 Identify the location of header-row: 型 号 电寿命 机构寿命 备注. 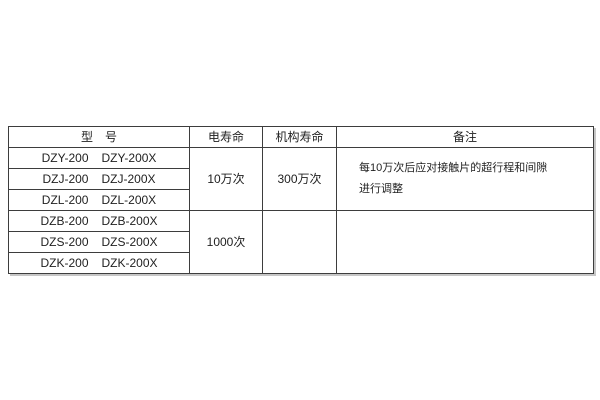
(301, 137).